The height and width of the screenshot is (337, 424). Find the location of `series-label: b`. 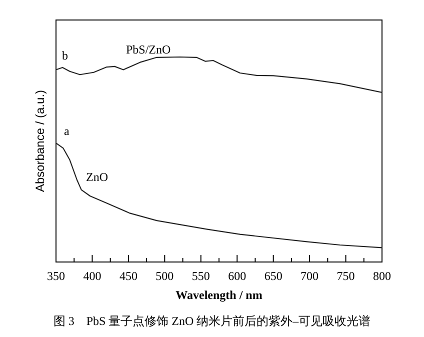

series-label: b is located at coordinates (65, 55).